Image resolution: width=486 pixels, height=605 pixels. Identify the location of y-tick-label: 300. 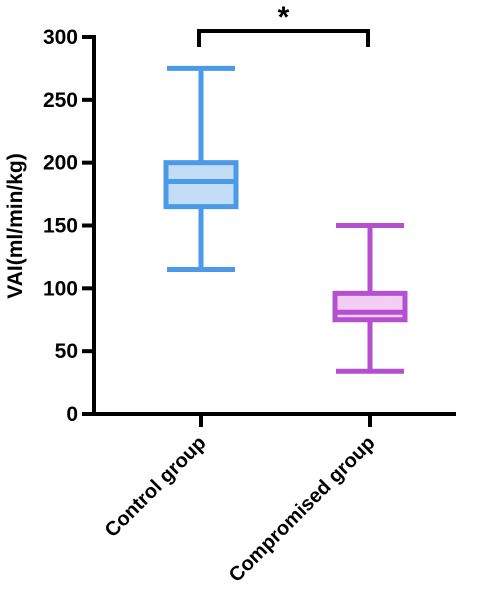
(60, 37).